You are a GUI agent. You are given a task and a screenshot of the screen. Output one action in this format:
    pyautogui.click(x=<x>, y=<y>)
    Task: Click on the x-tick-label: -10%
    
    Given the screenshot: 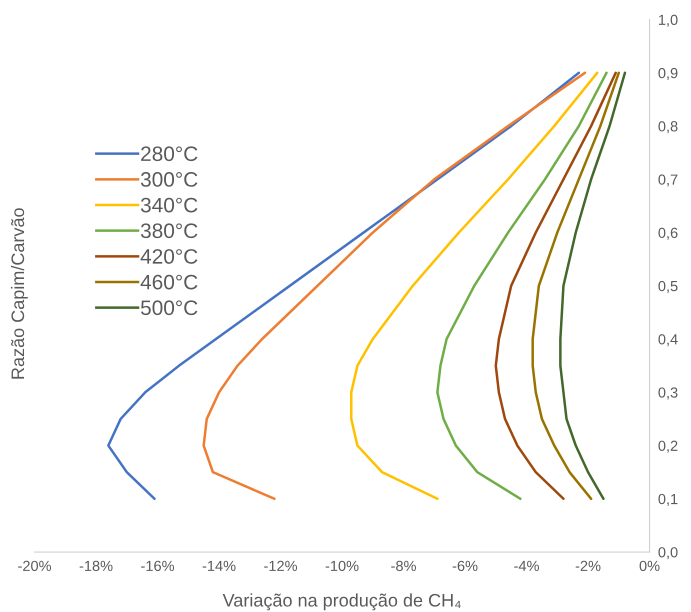 What is the action you would take?
    pyautogui.click(x=342, y=566)
    